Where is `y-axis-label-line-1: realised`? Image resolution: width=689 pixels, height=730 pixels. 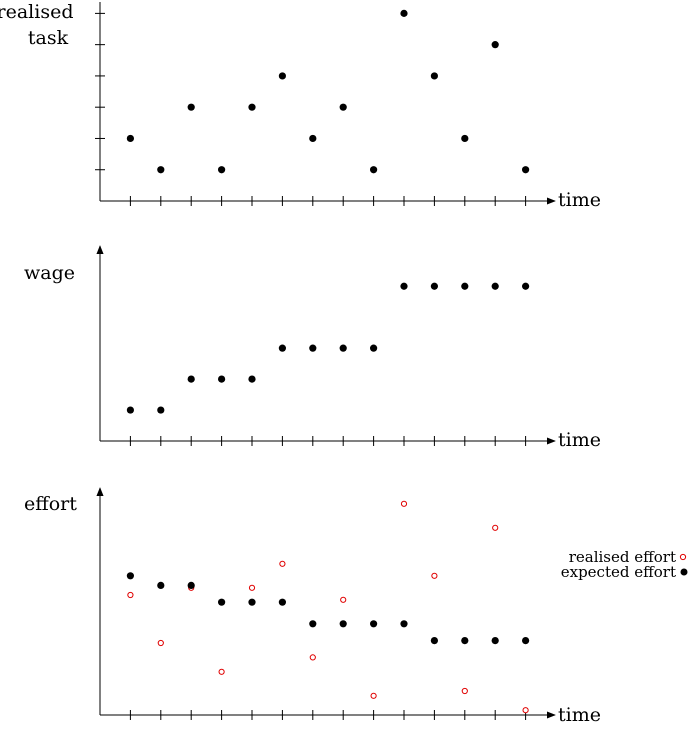 y-axis-label-line-1: realised is located at coordinates (36, 12).